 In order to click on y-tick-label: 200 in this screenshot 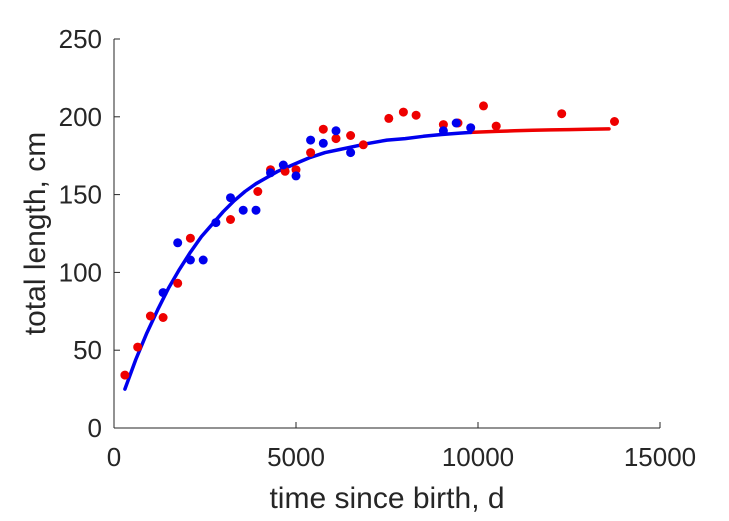, I will do `click(80, 117)`.